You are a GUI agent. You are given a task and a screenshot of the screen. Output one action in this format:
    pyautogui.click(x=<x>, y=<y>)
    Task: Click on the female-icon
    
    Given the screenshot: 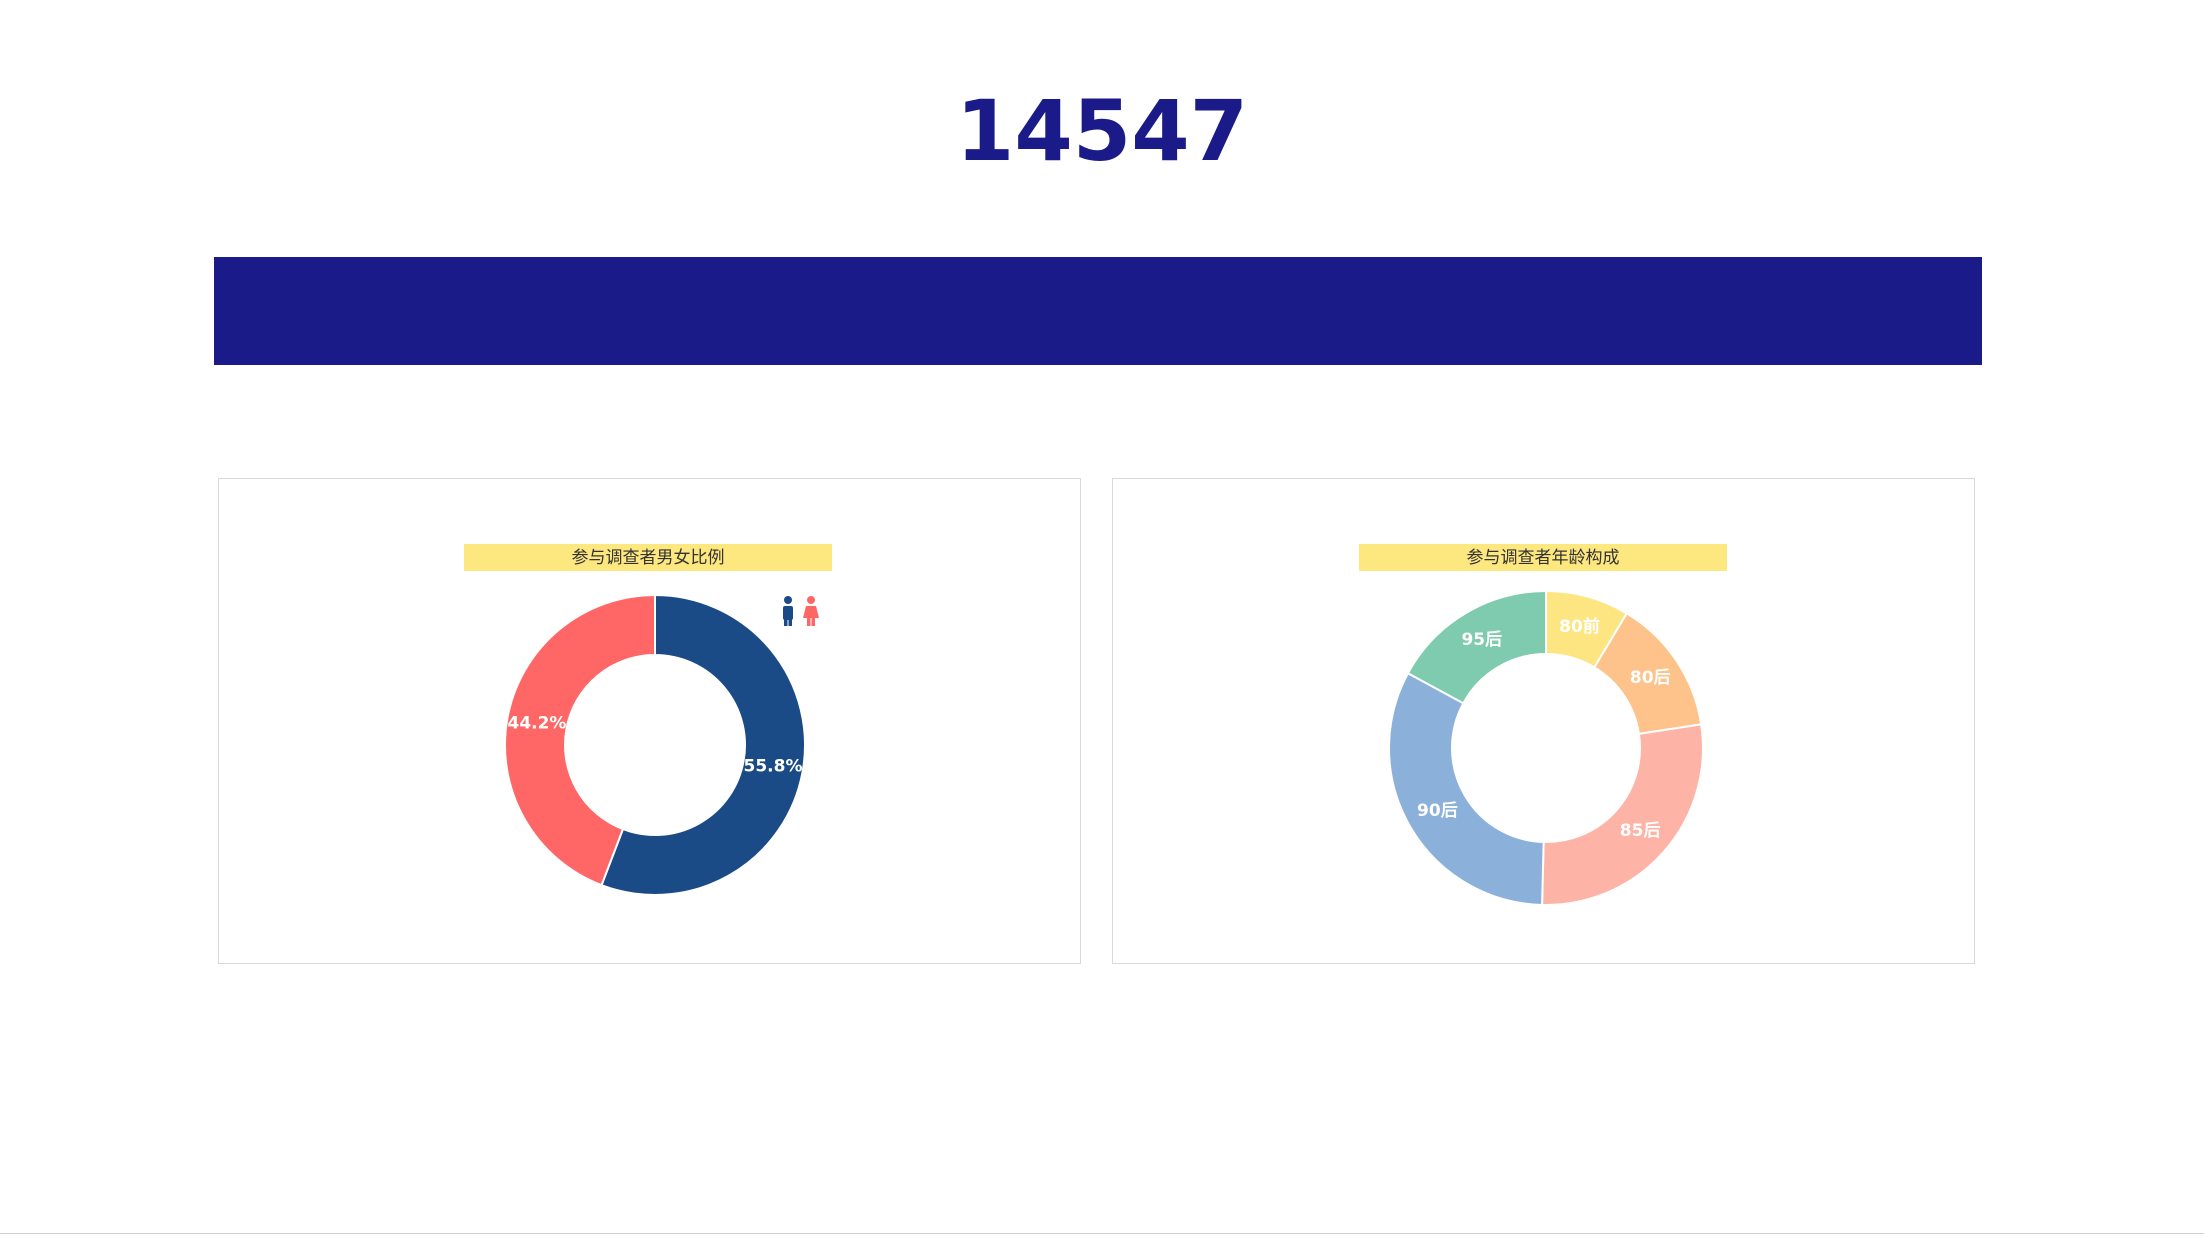 What is the action you would take?
    pyautogui.click(x=811, y=611)
    